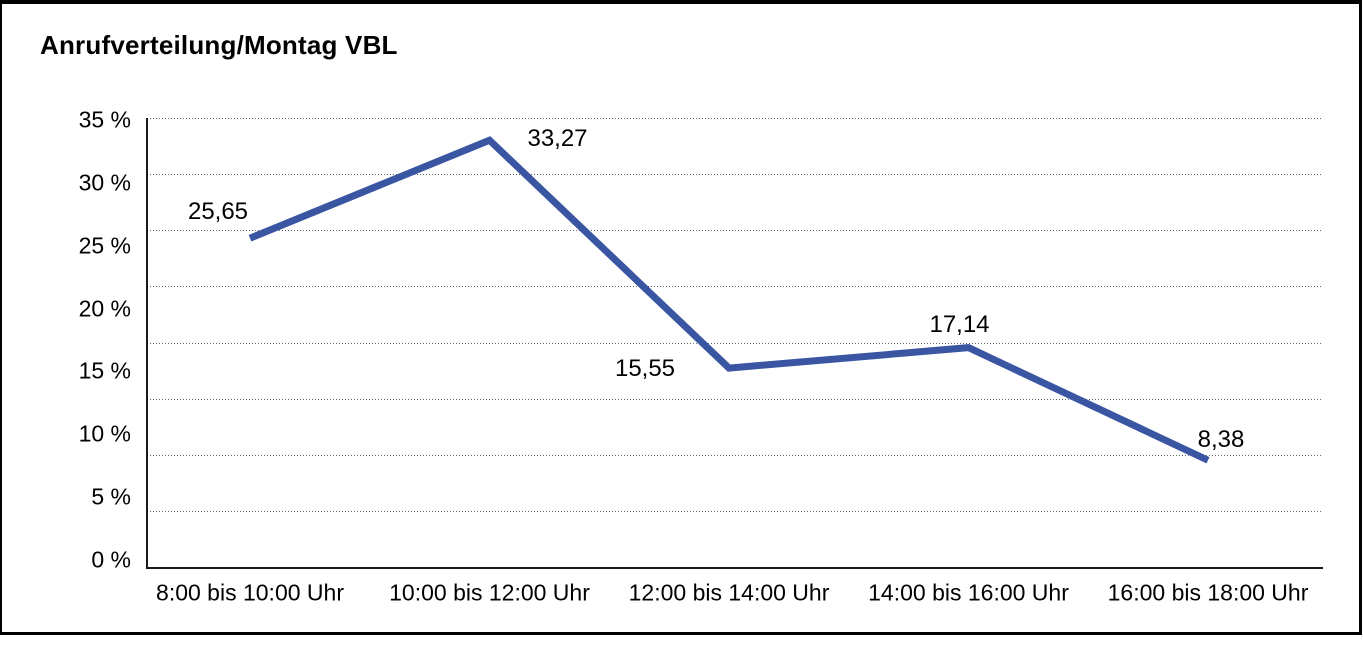 This screenshot has width=1363, height=646. What do you see at coordinates (557, 139) in the screenshot?
I see `data-point-label: 33,27` at bounding box center [557, 139].